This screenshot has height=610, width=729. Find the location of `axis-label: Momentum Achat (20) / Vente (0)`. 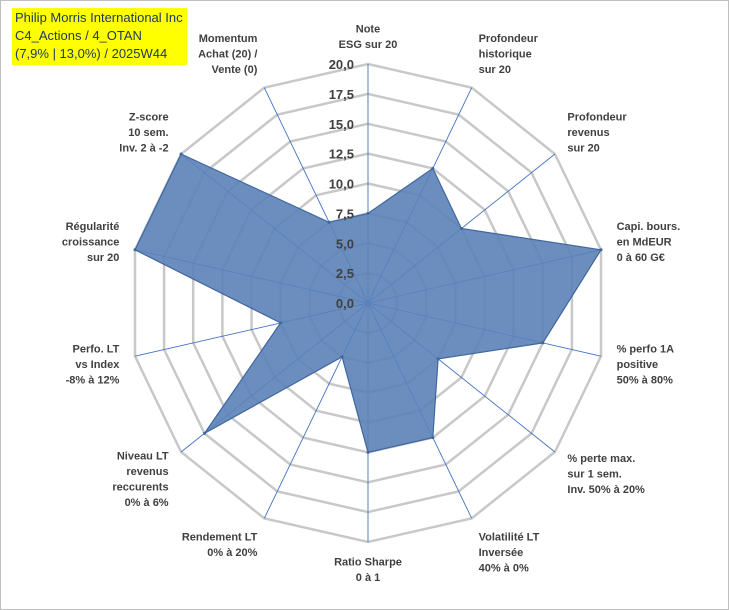

axis-label: Momentum Achat (20) / Vente (0) is located at coordinates (228, 54).